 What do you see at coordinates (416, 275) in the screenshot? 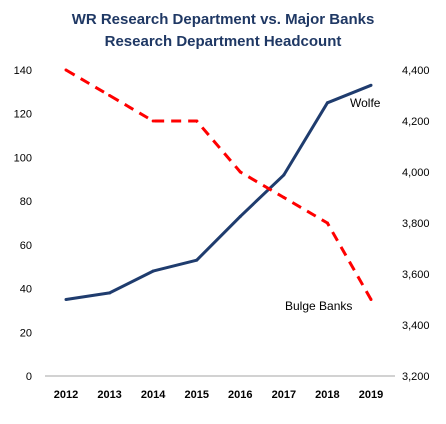
I see `right-tick-label: 3,600` at bounding box center [416, 275].